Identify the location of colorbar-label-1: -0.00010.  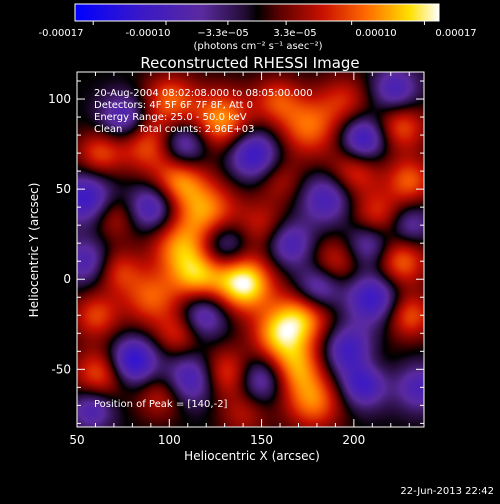
(148, 33).